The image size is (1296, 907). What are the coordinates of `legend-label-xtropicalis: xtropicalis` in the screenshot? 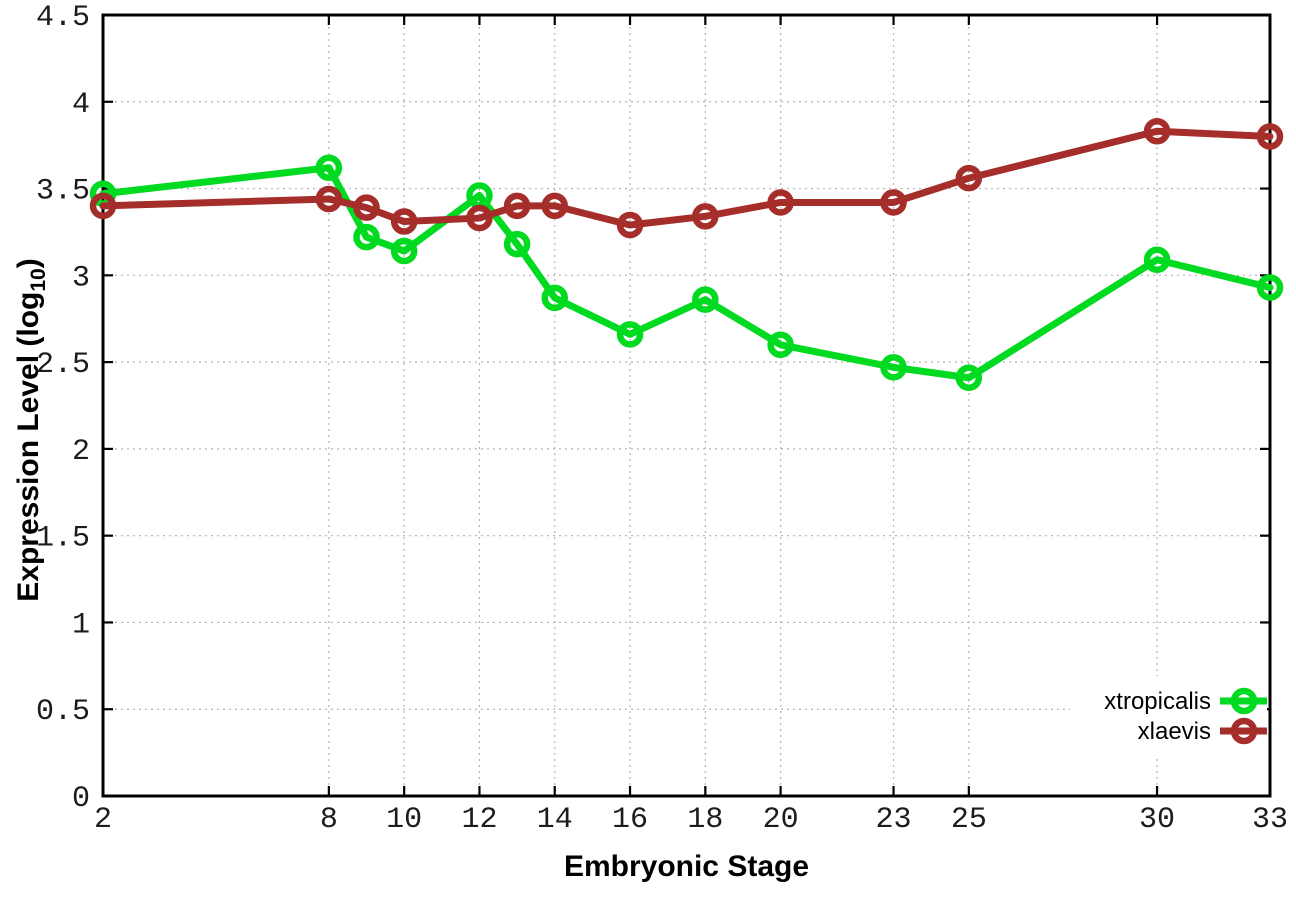 It's located at (1157, 701).